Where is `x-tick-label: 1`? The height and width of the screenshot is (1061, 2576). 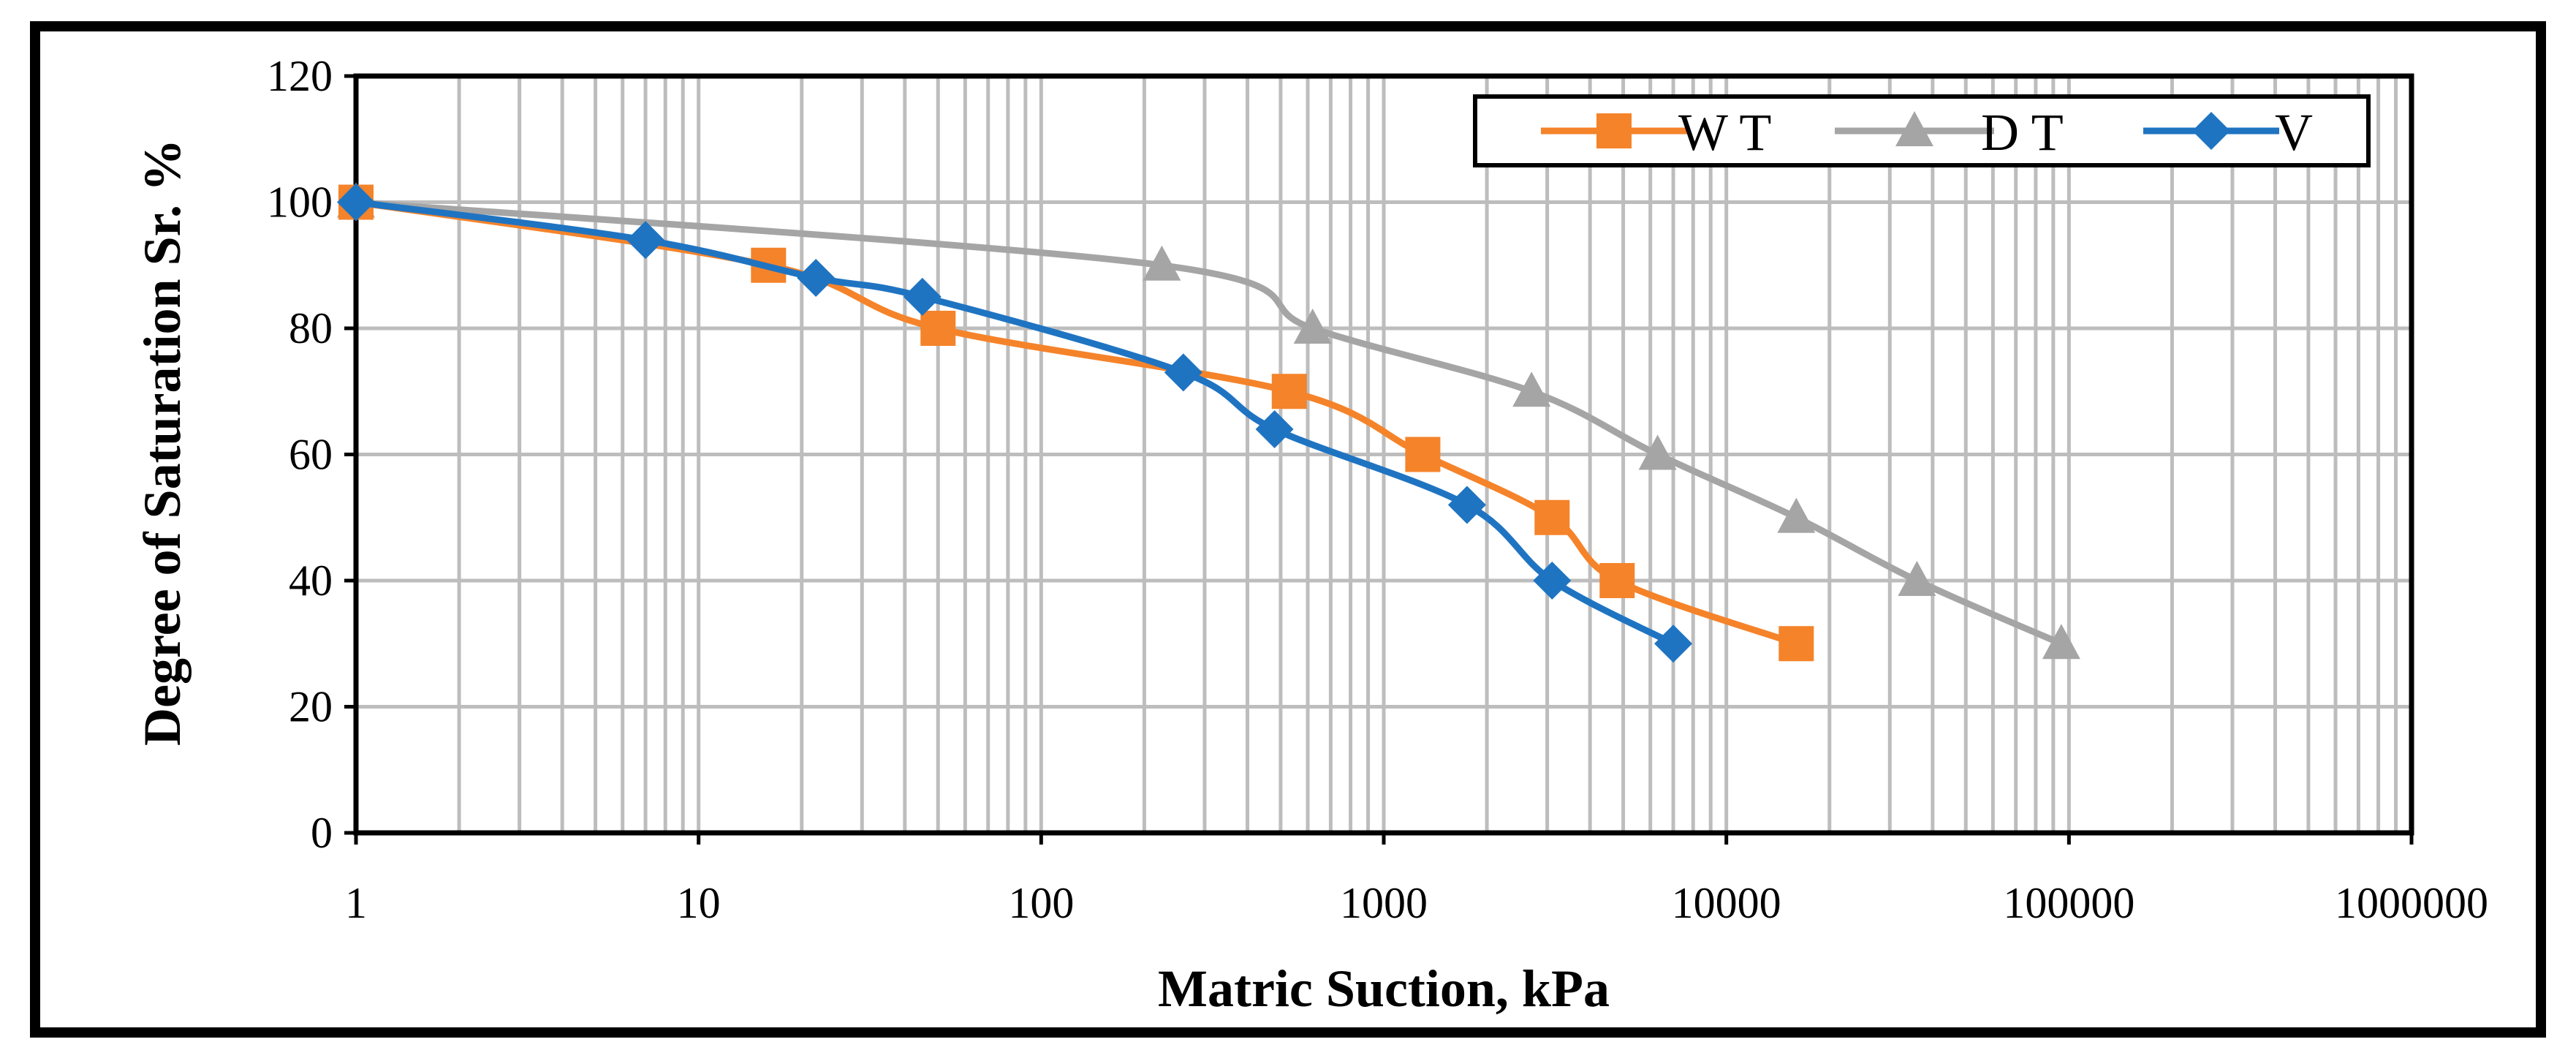
x-tick-label: 1 is located at coordinates (356, 903).